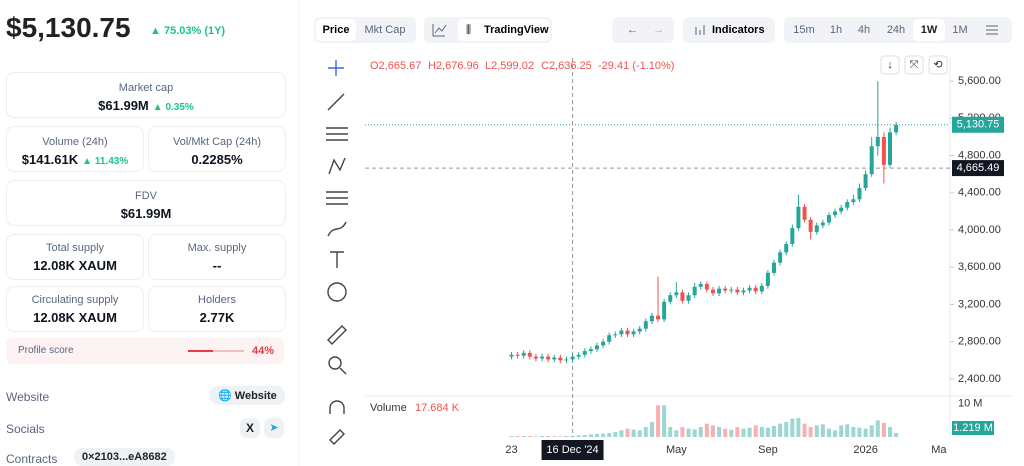 This screenshot has width=1024, height=466. Describe the element at coordinates (395, 66) in the screenshot. I see `ohlc-value: O2,665.67` at that location.